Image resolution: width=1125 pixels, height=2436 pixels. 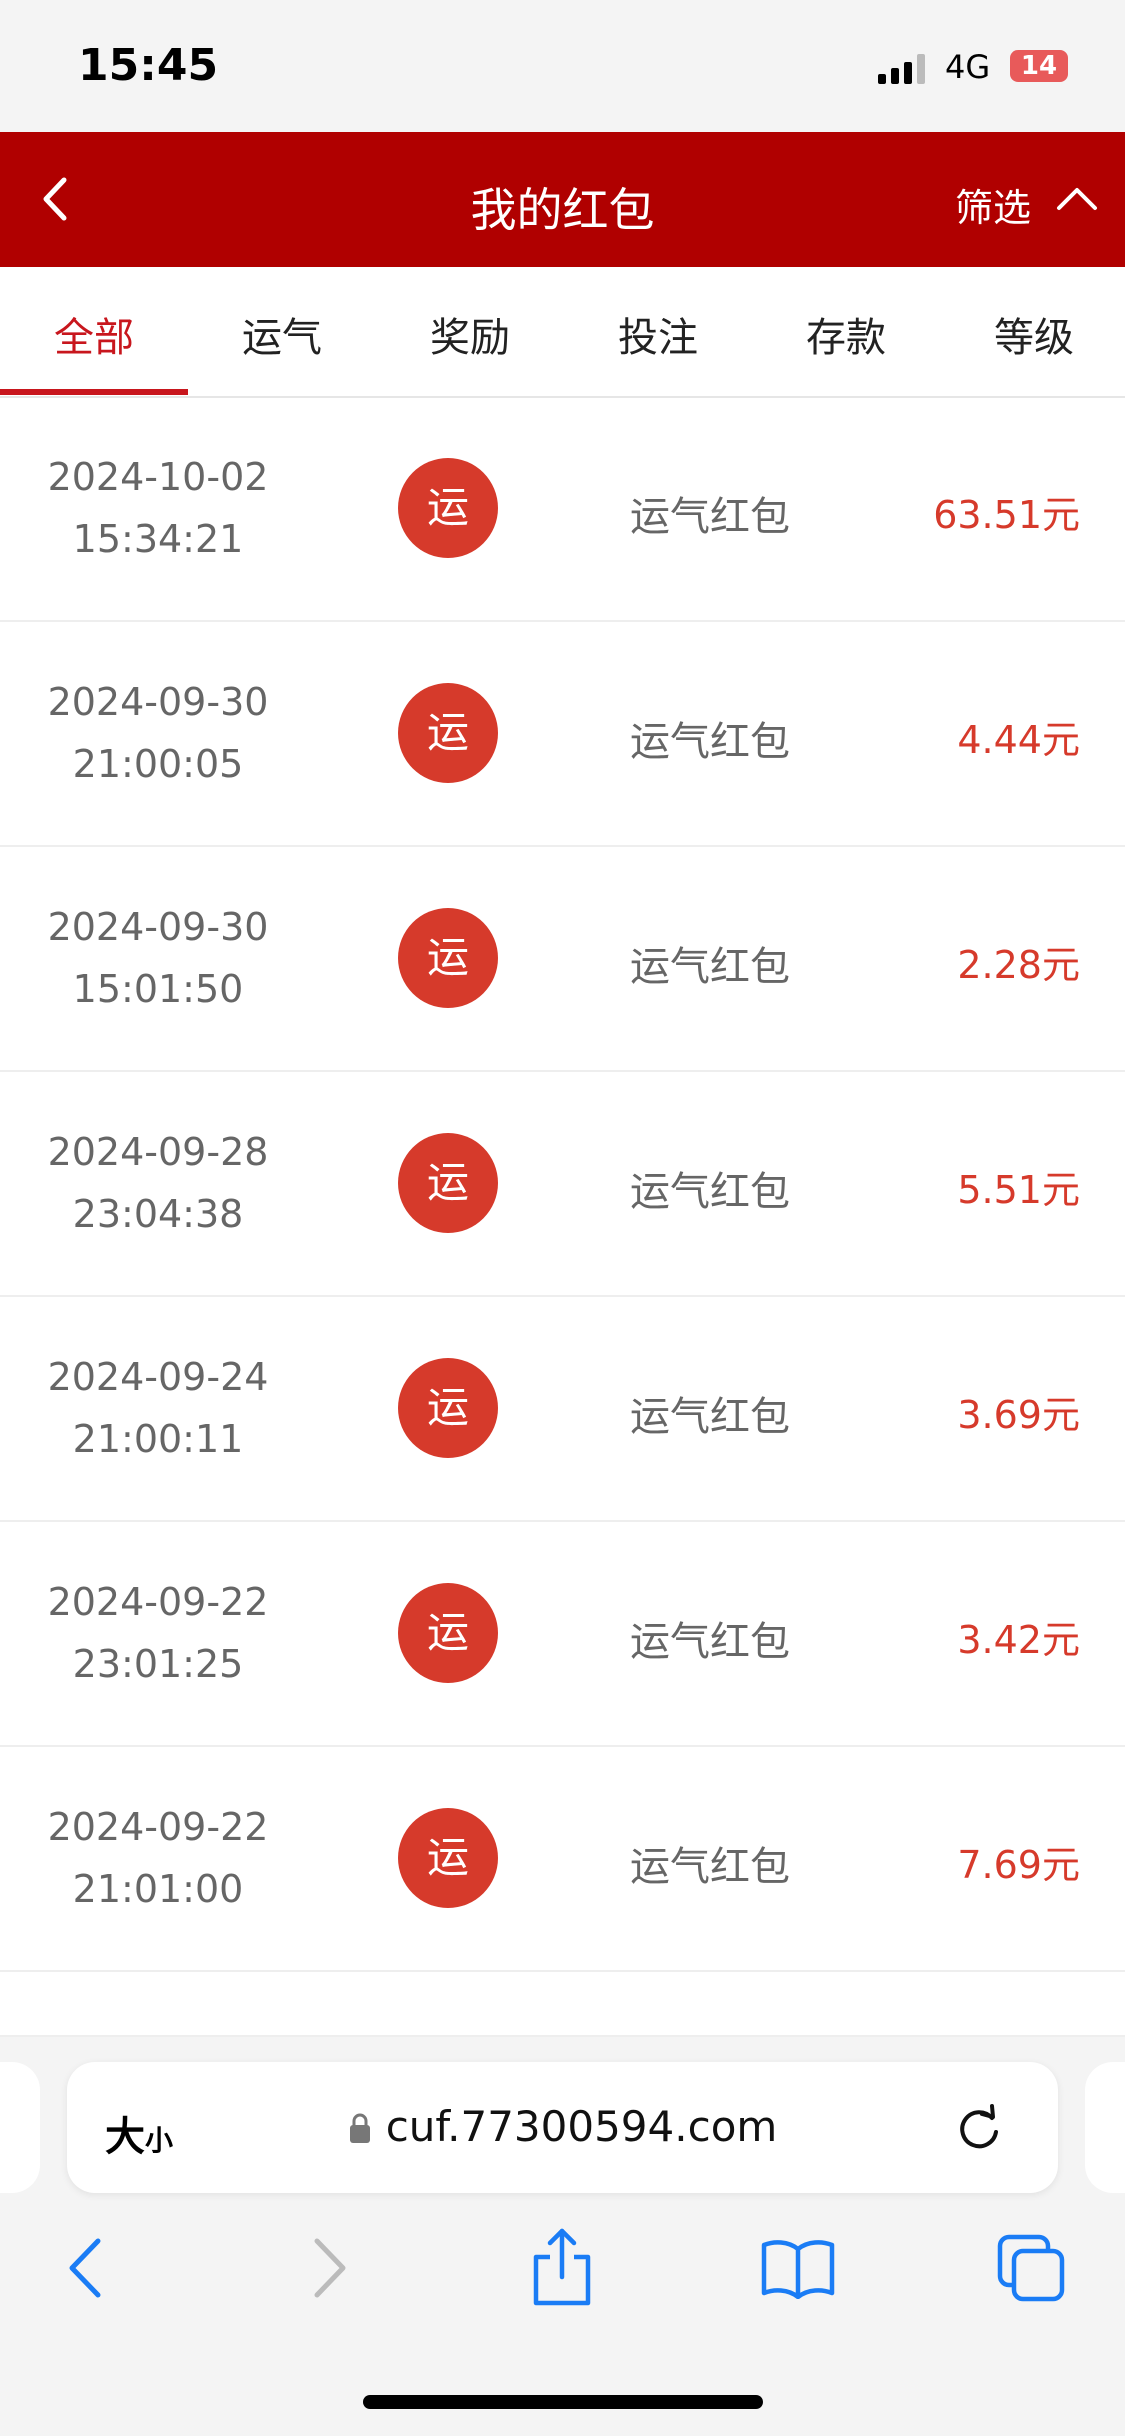 I want to click on signal-icon, so click(x=901, y=69).